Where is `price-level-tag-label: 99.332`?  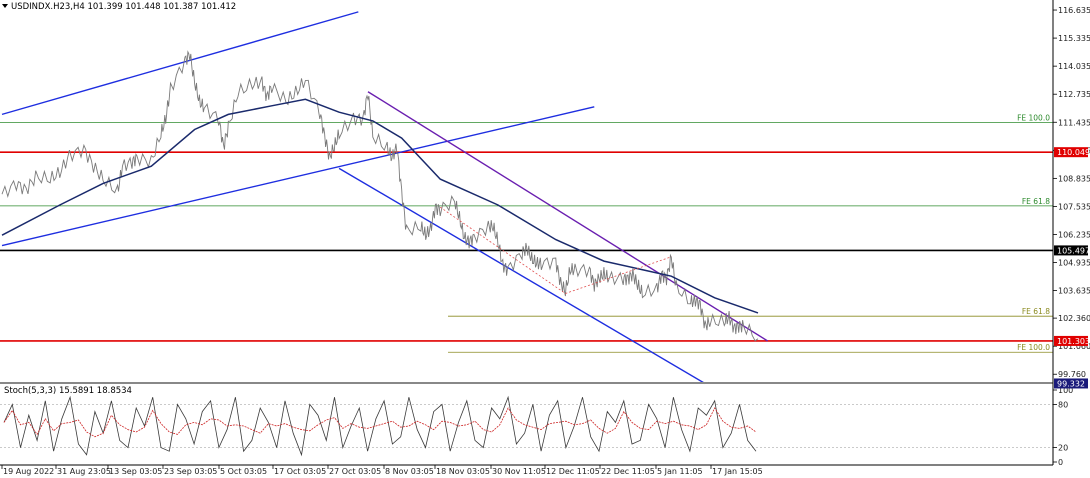
price-level-tag-label: 99.332 is located at coordinates (1071, 383).